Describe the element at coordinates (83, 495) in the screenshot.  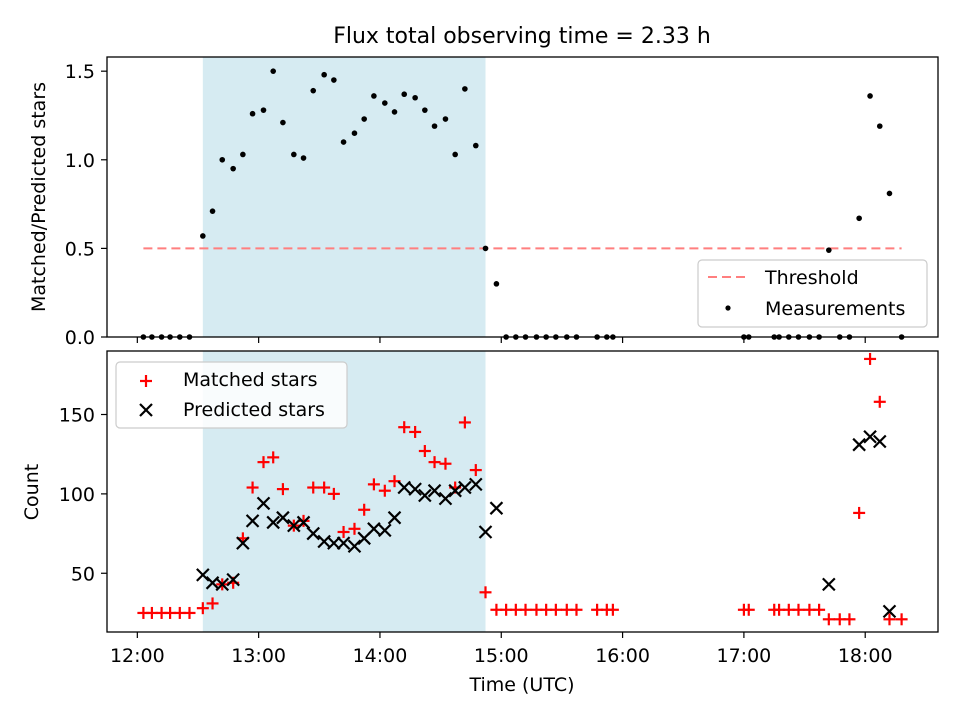
I see `count-y-ticks: 50 100 150` at that location.